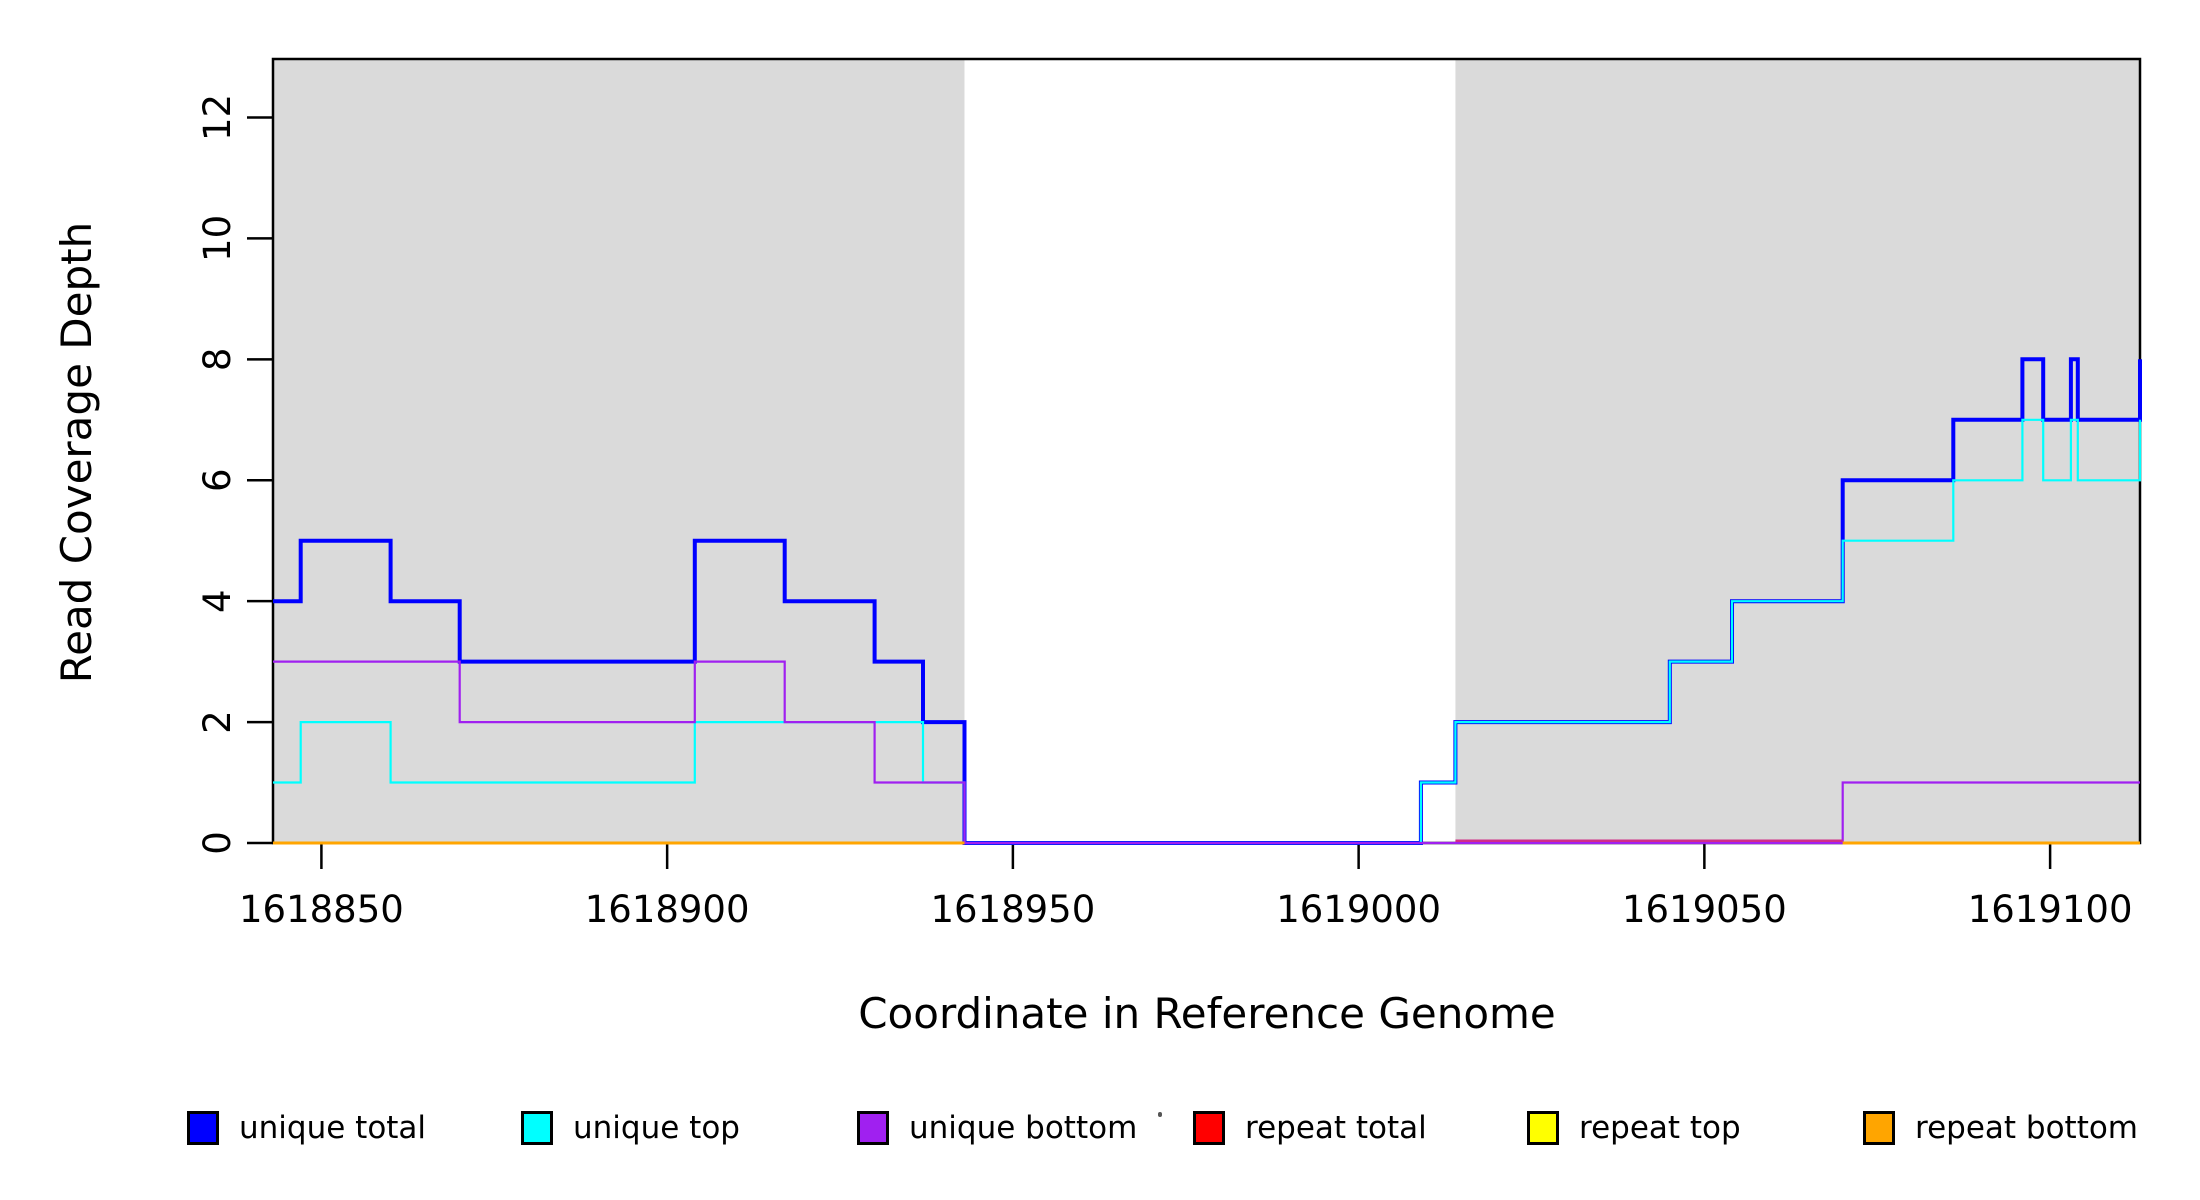 The height and width of the screenshot is (1200, 2200). Describe the element at coordinates (1704, 909) in the screenshot. I see `x-tick-label: 1619050` at that location.